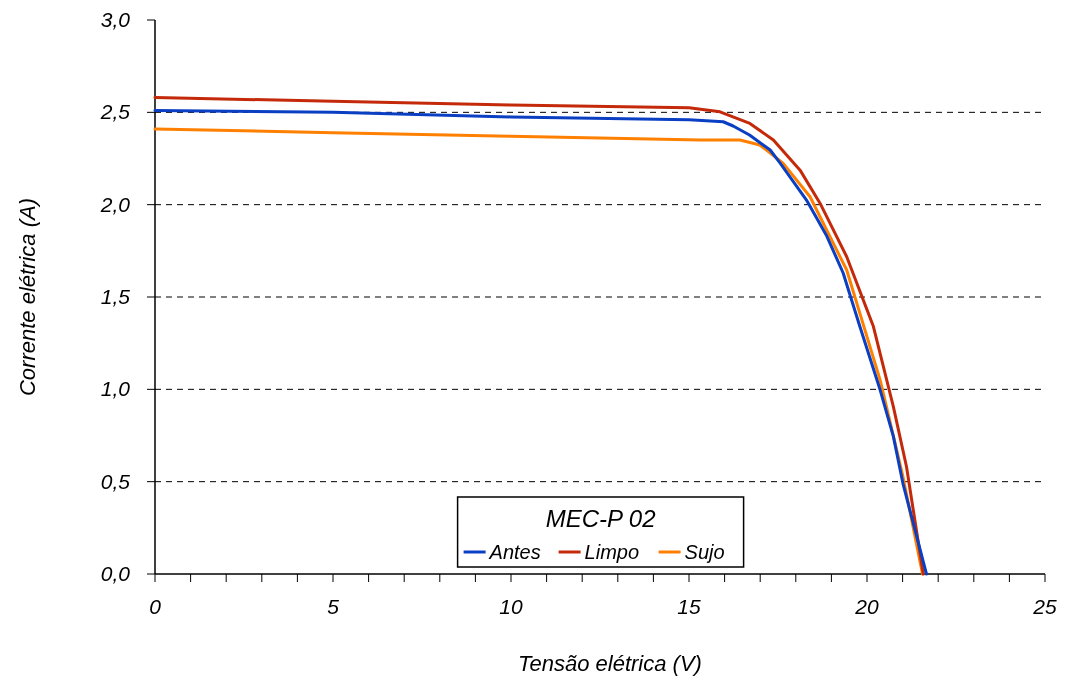 The height and width of the screenshot is (679, 1067). I want to click on y-tick-label: 2,5, so click(115, 112).